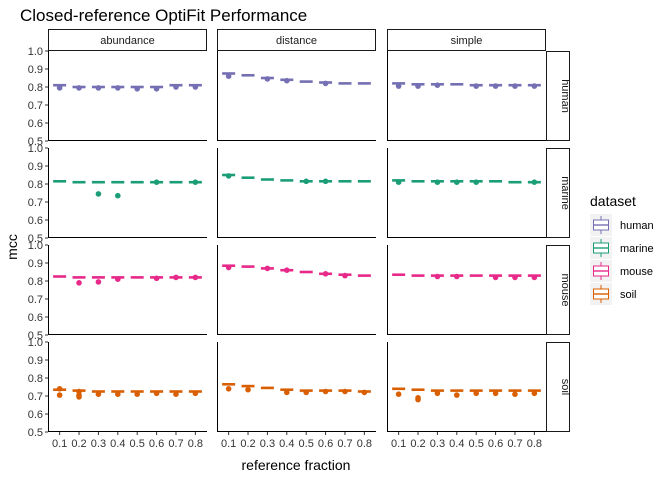 This screenshot has height=480, width=672. What do you see at coordinates (613, 201) in the screenshot?
I see `legend-title: dataset` at bounding box center [613, 201].